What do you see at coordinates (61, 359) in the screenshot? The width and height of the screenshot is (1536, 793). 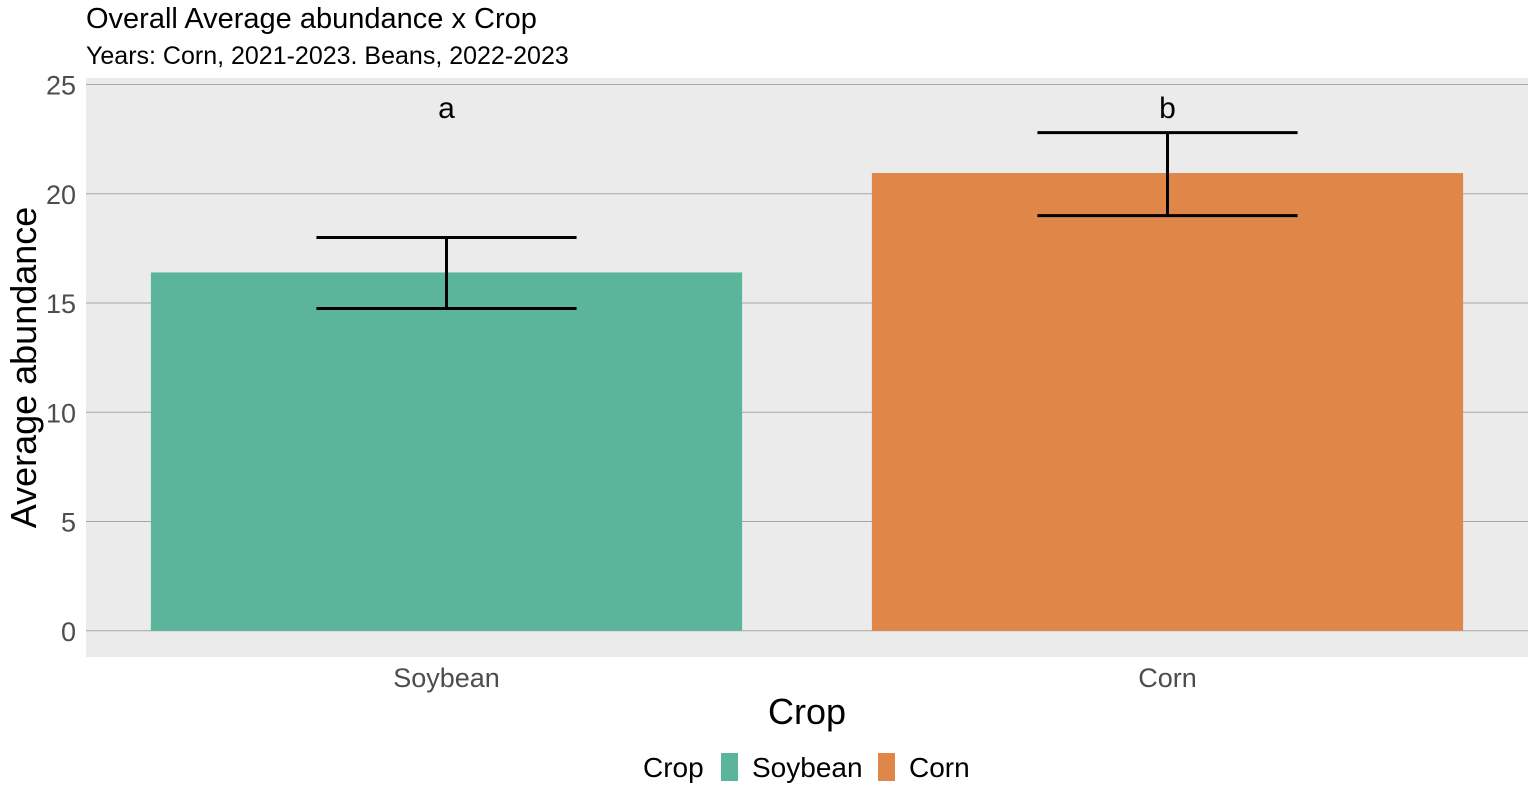 I see `y-axis: 0 5 10 15 20 25` at bounding box center [61, 359].